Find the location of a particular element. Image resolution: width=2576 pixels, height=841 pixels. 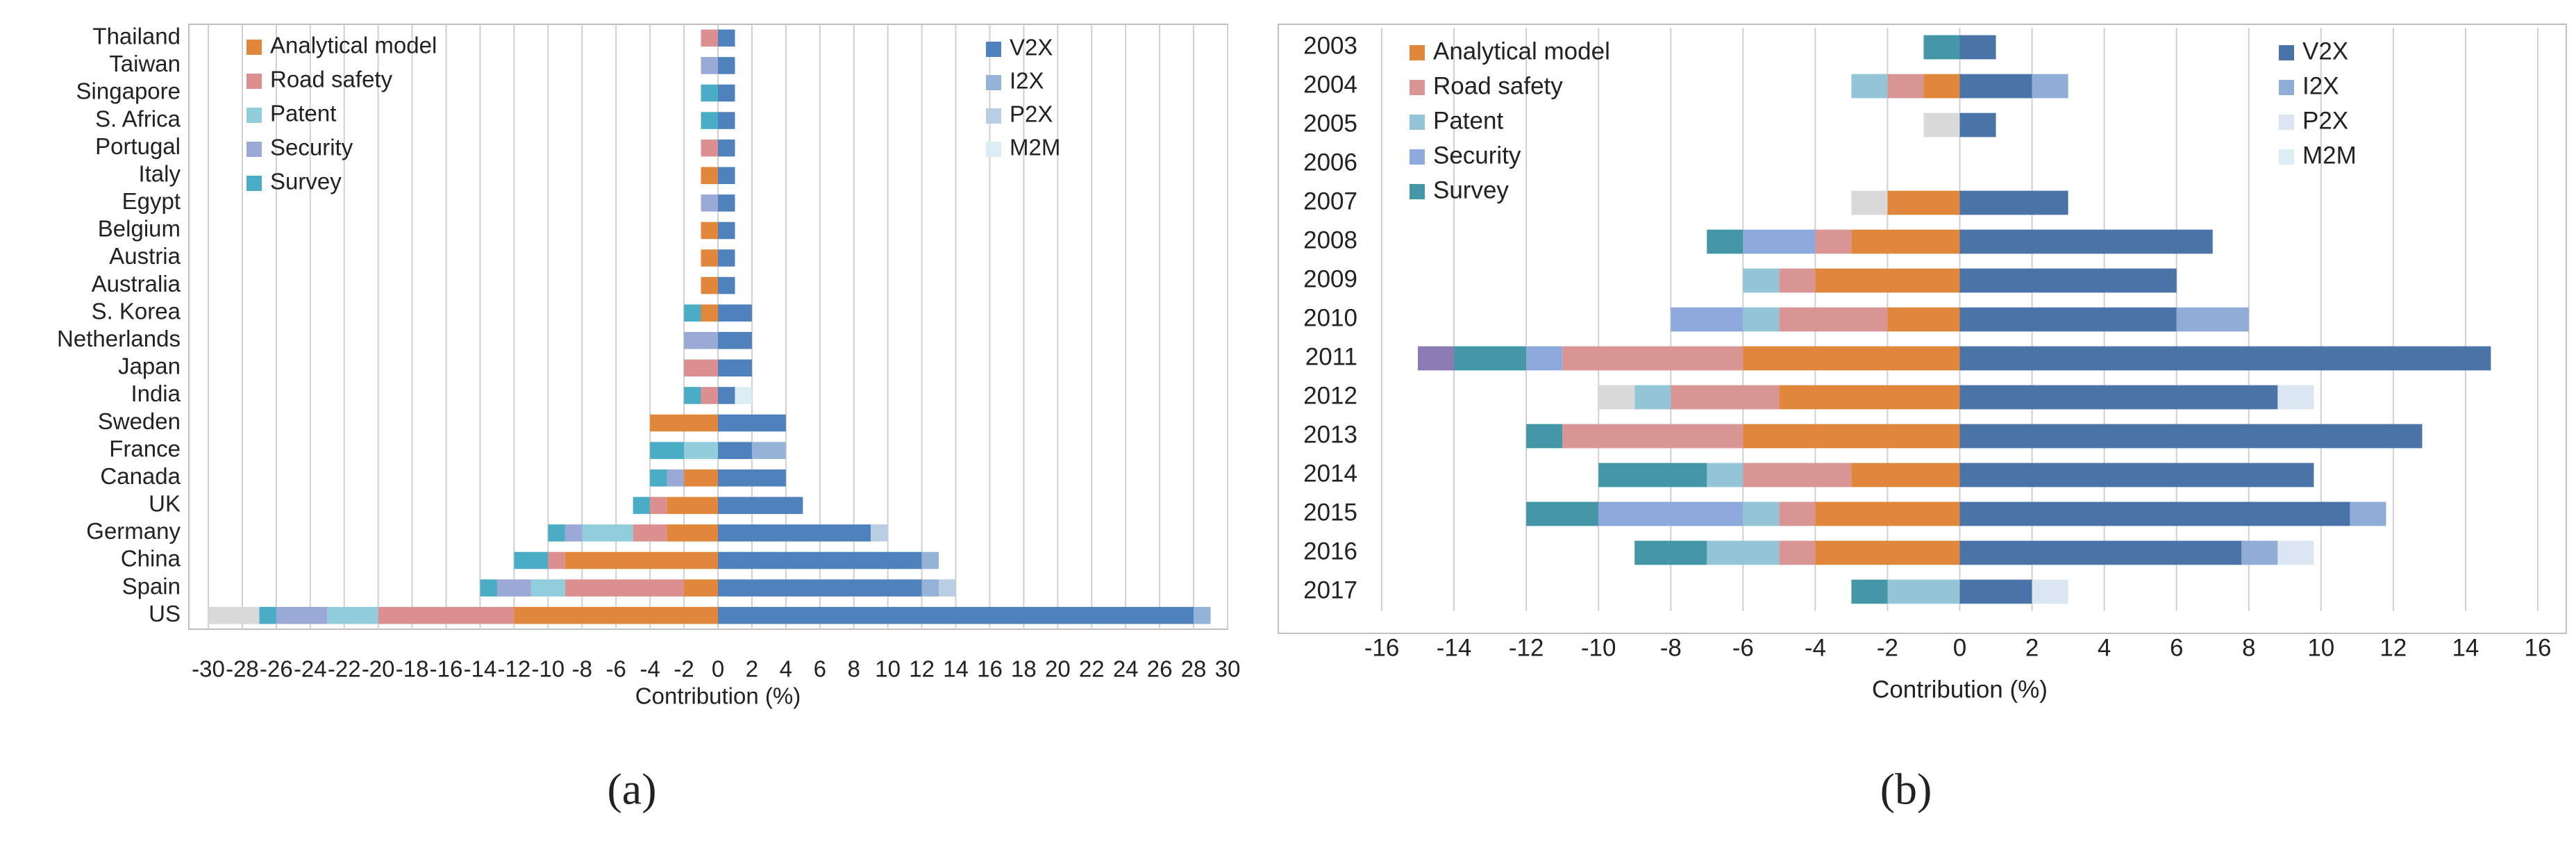

caption: (a) is located at coordinates (631, 789).